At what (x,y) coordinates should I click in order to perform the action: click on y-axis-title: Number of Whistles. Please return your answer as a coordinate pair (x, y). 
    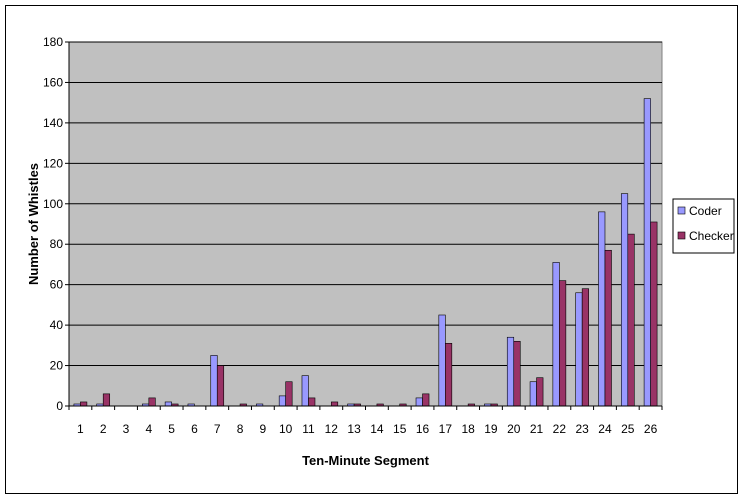
    Looking at the image, I should click on (33, 224).